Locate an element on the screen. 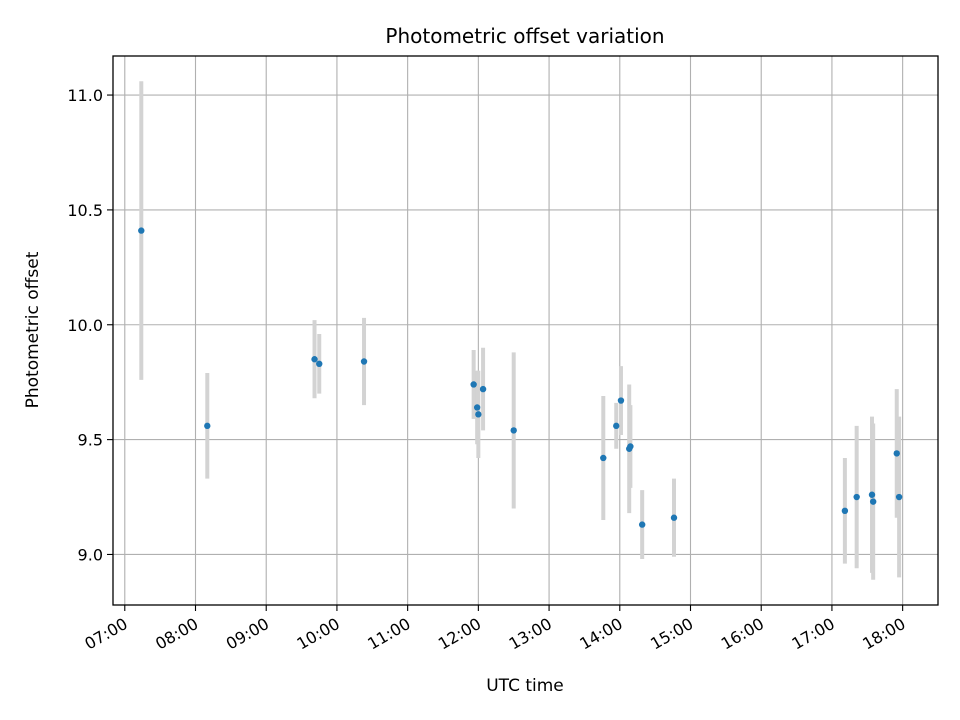  y-axis-ticks: 9.0 9.5 10.0 10.5 11.0 is located at coordinates (90, 325).